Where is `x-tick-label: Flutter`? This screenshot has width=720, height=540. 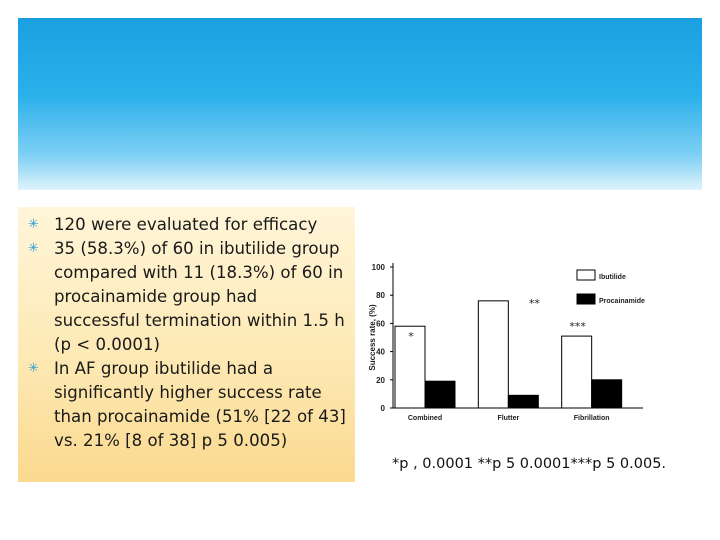 x-tick-label: Flutter is located at coordinates (508, 418).